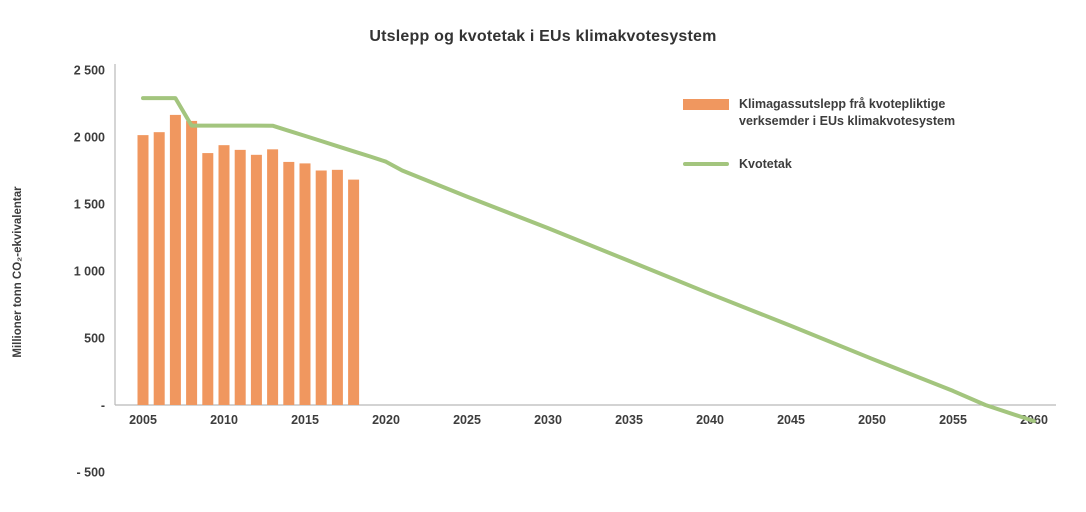 The height and width of the screenshot is (512, 1086). What do you see at coordinates (629, 420) in the screenshot?
I see `x-tick-label: 2035` at bounding box center [629, 420].